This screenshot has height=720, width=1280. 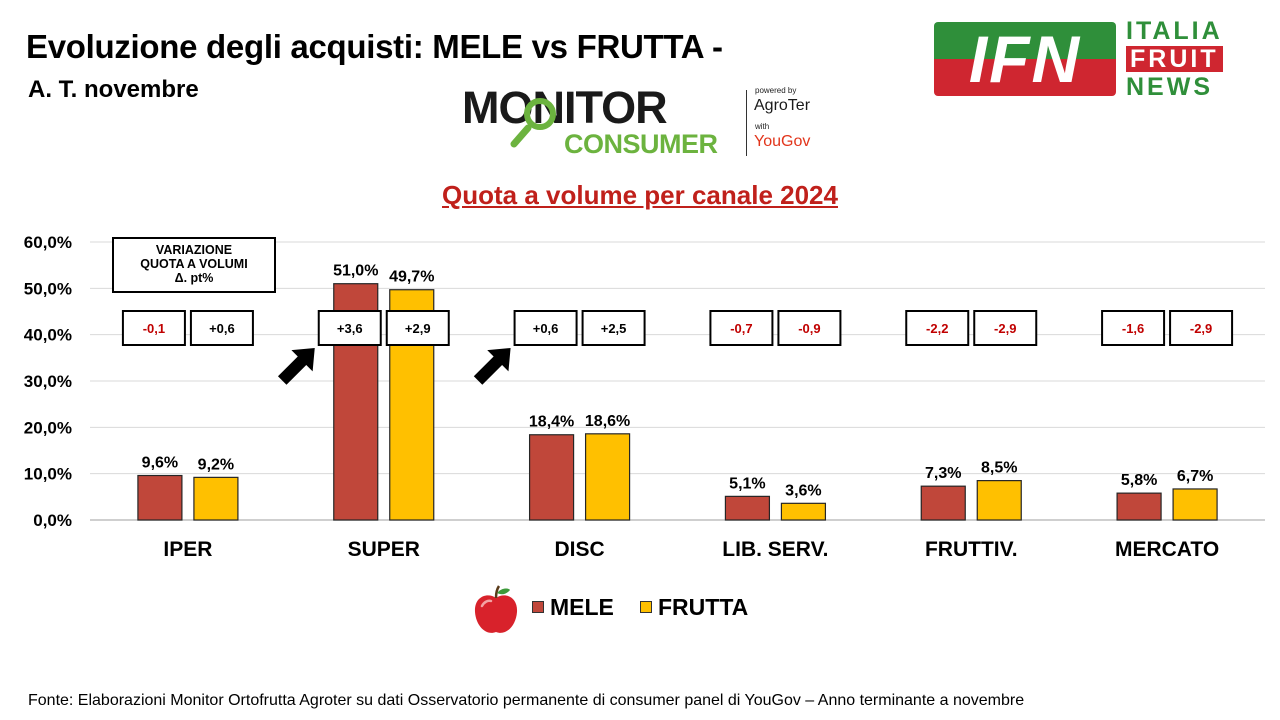 I want to click on variation-value: -1,6, so click(x=1133, y=328).